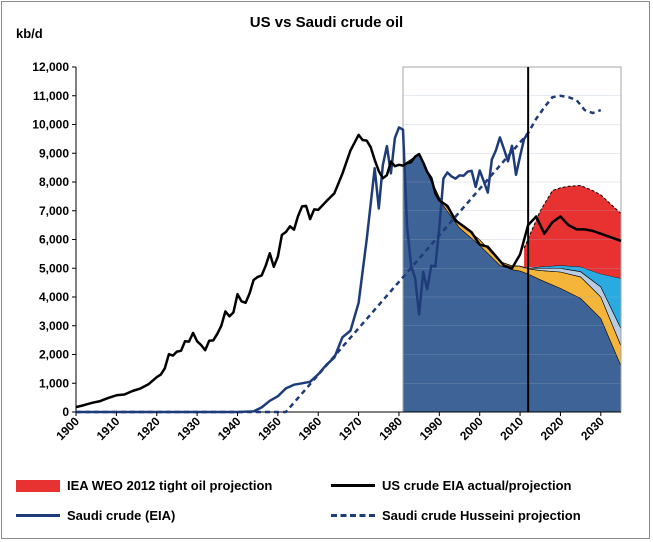 The width and height of the screenshot is (653, 542). Describe the element at coordinates (148, 428) in the screenshot. I see `x-tick-label: 1920` at that location.